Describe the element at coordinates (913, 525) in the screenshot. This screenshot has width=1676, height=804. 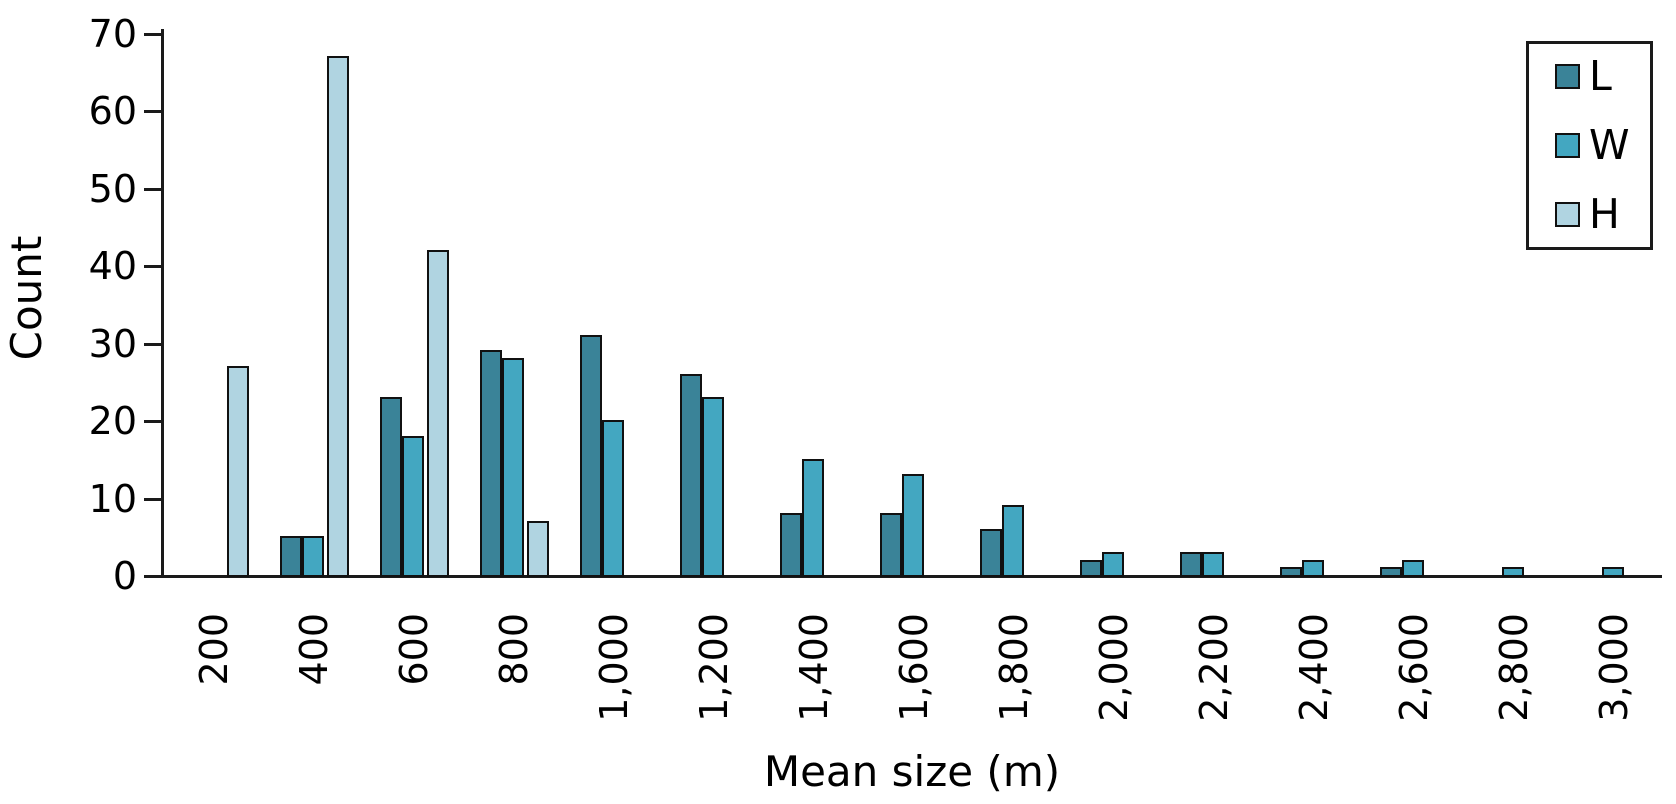
I see `bar-W-1,600` at that location.